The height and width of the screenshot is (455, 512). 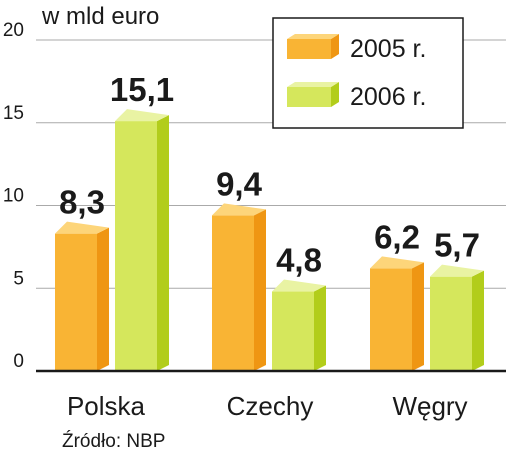 I want to click on bar-2005-węgry, so click(x=397, y=313).